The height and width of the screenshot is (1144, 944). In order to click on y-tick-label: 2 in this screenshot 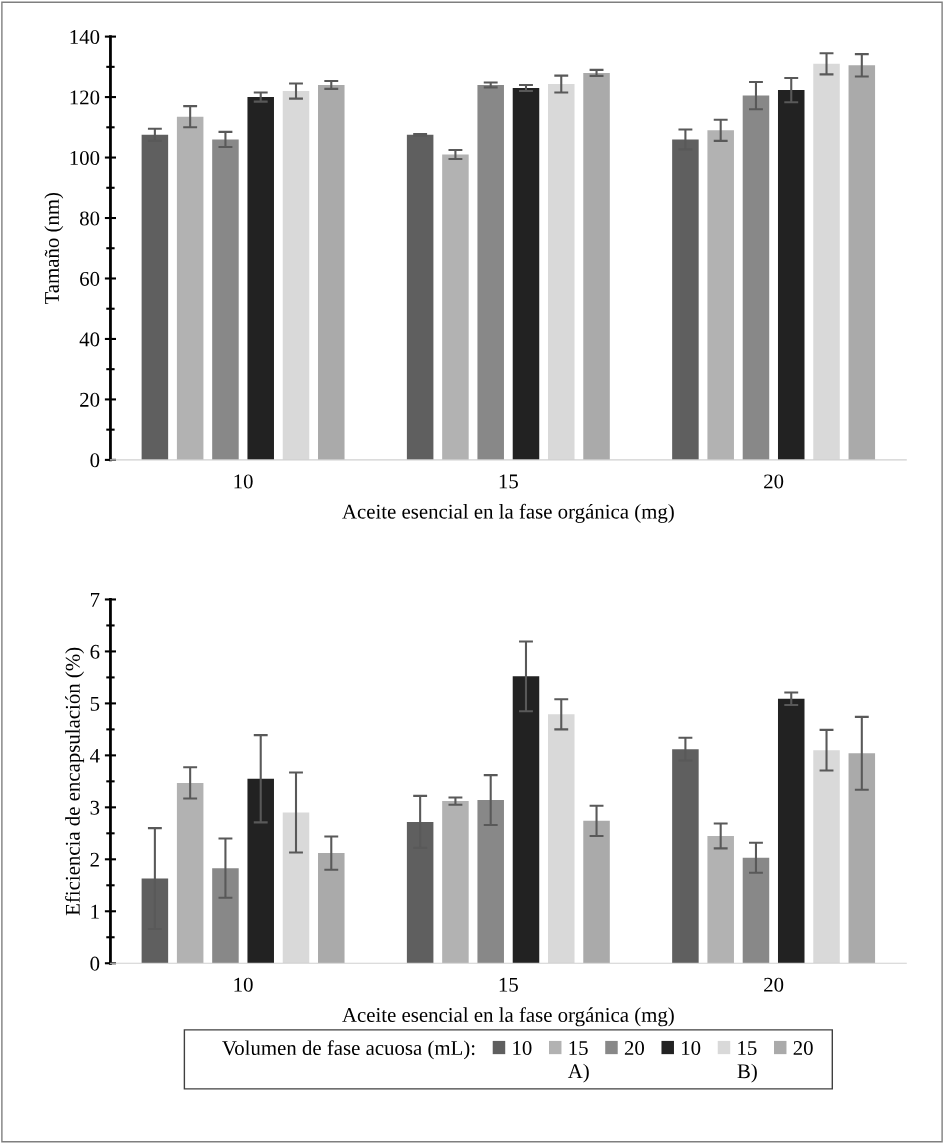, I will do `click(94, 859)`.